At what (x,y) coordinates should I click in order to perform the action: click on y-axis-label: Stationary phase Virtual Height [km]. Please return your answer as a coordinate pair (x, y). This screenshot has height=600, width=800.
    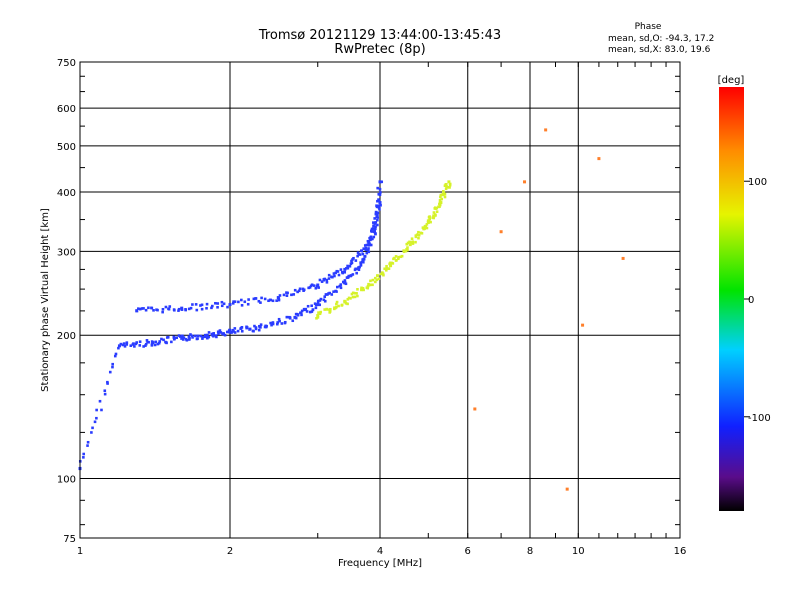
    Looking at the image, I should click on (45, 300).